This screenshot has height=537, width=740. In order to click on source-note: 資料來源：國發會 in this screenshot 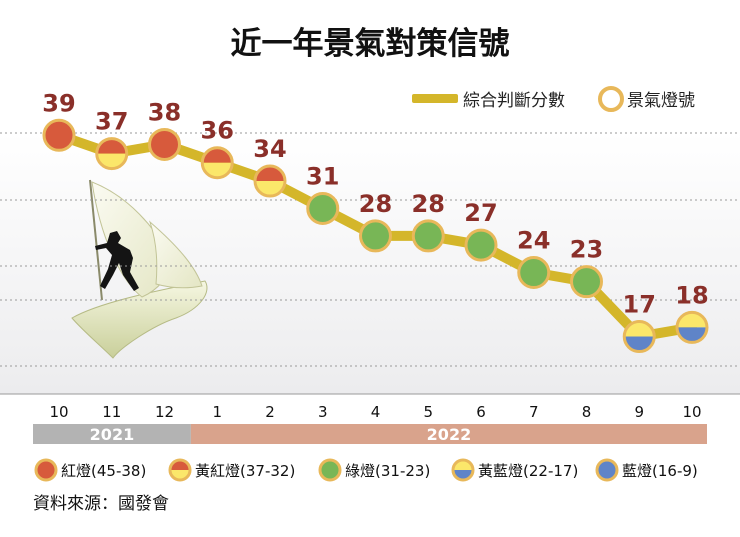, I will do `click(101, 504)`.